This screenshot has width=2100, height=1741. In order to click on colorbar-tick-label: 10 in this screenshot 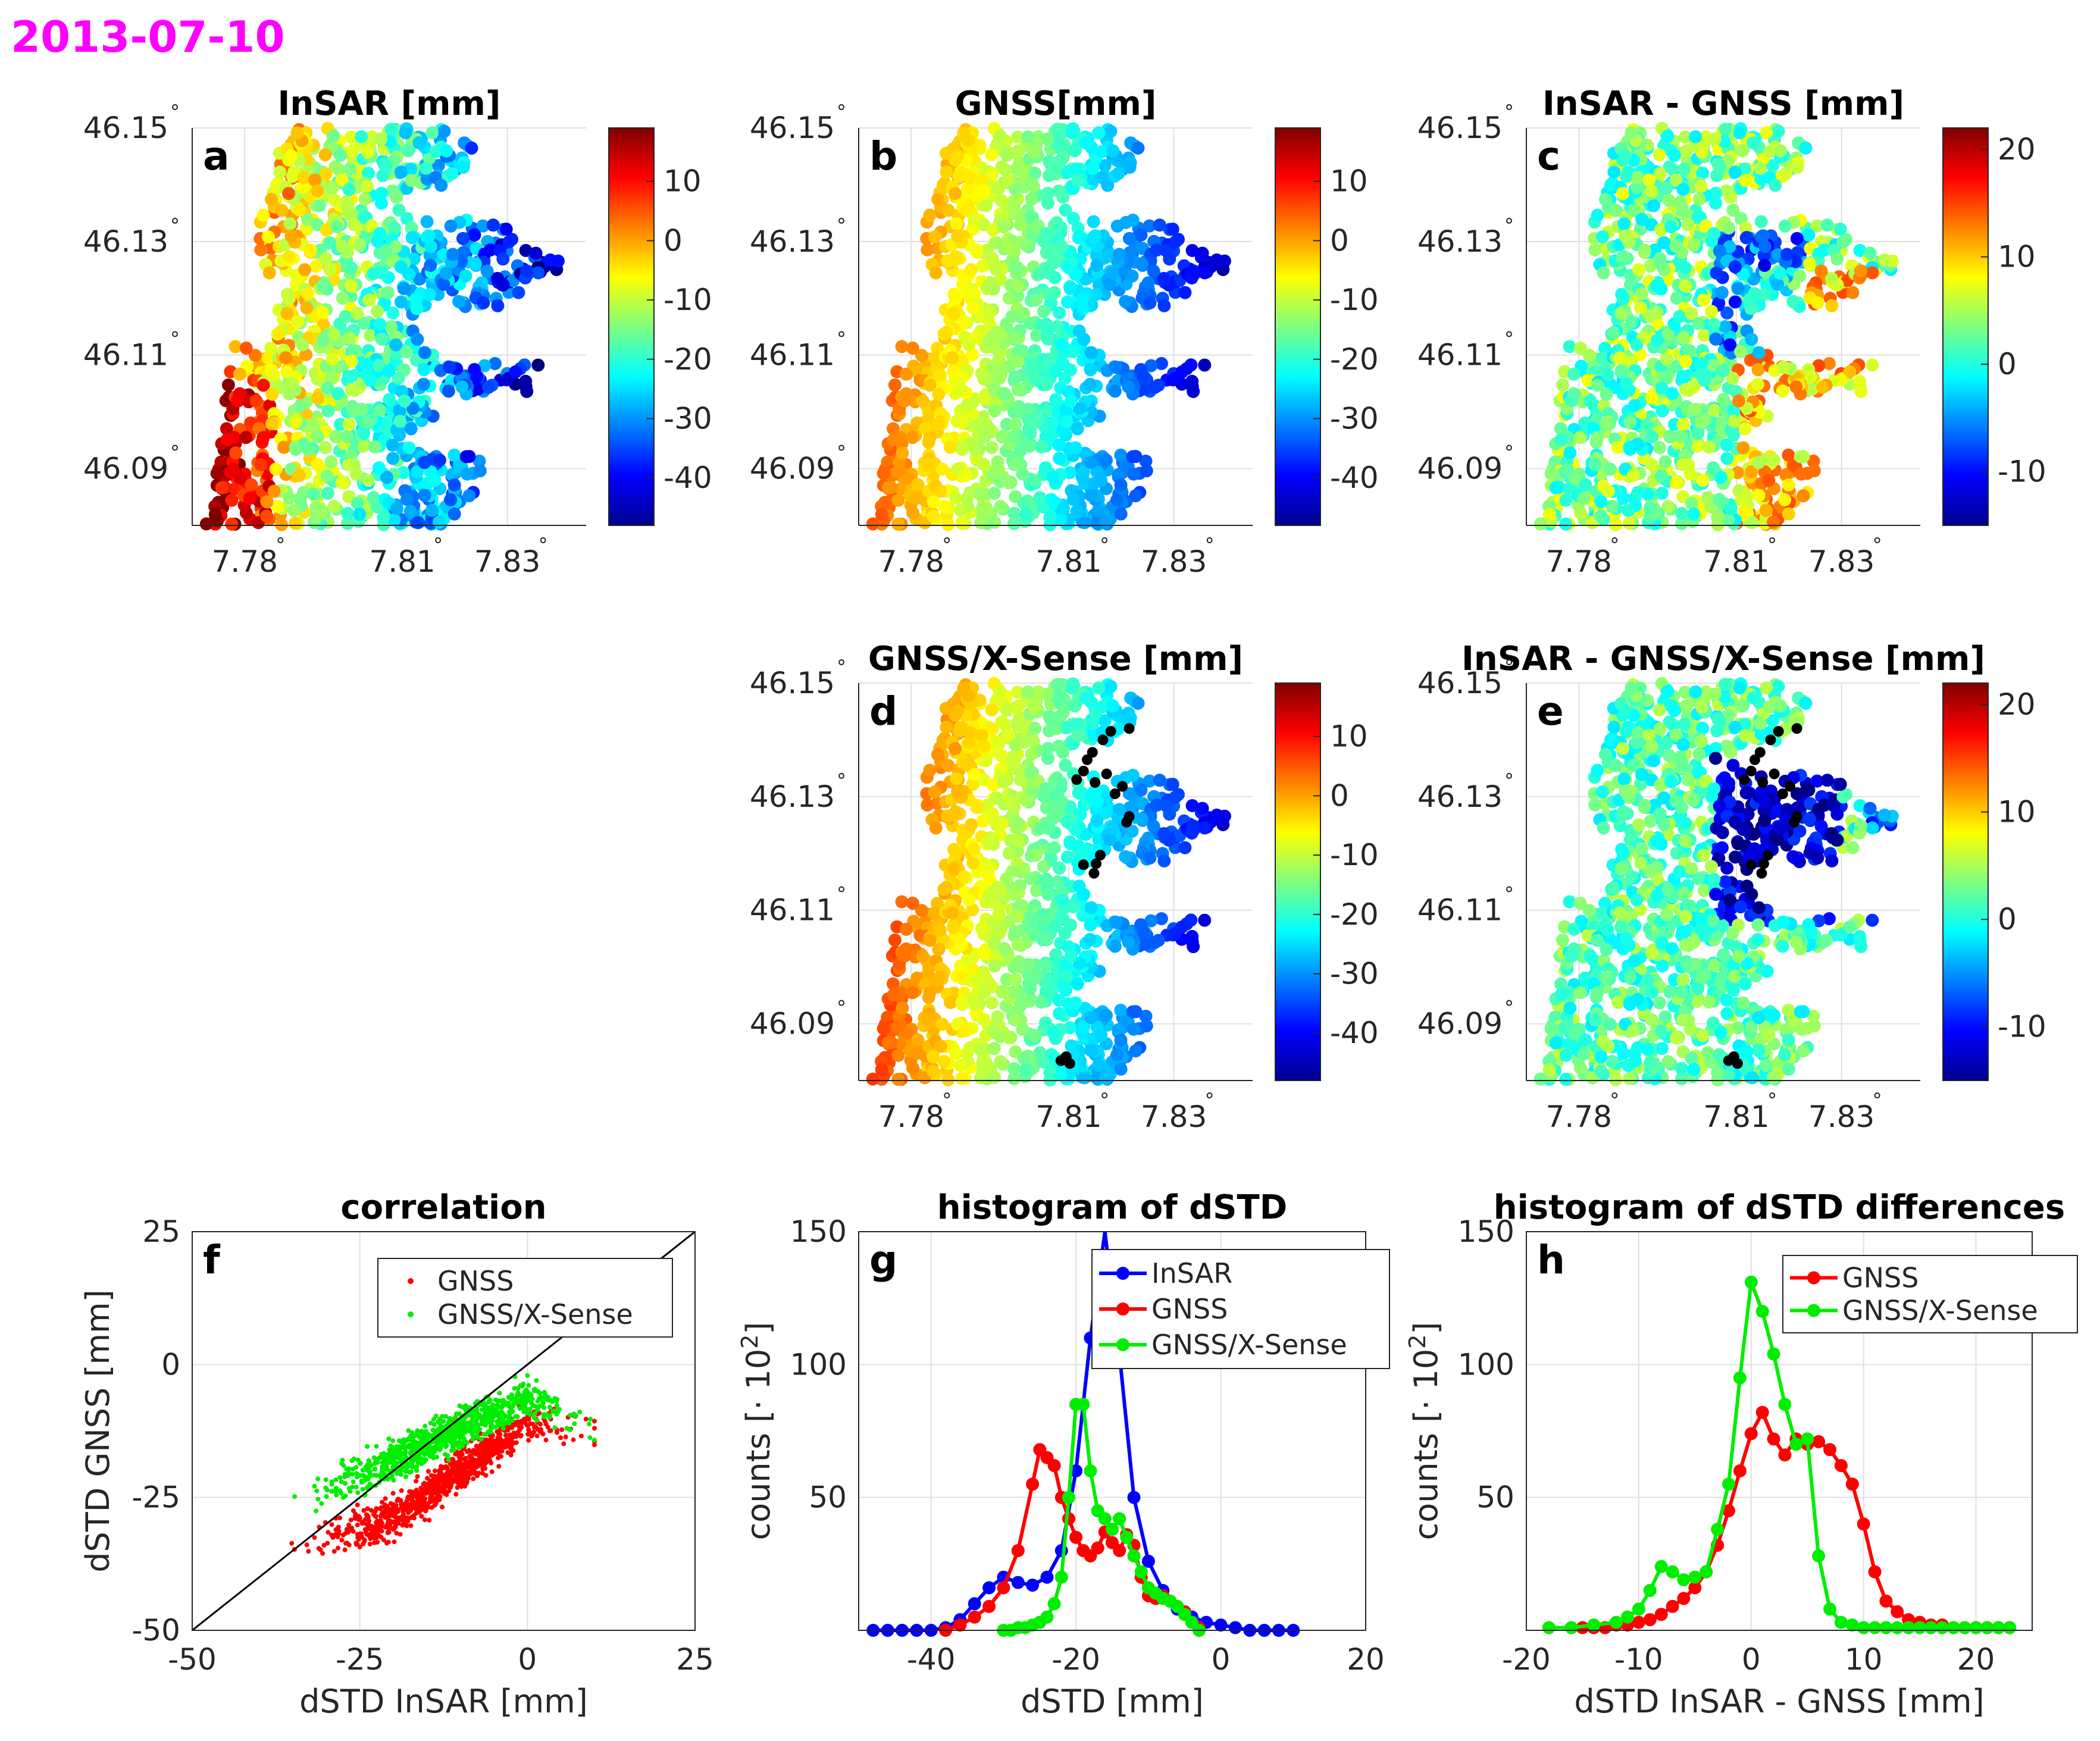, I will do `click(1349, 736)`.